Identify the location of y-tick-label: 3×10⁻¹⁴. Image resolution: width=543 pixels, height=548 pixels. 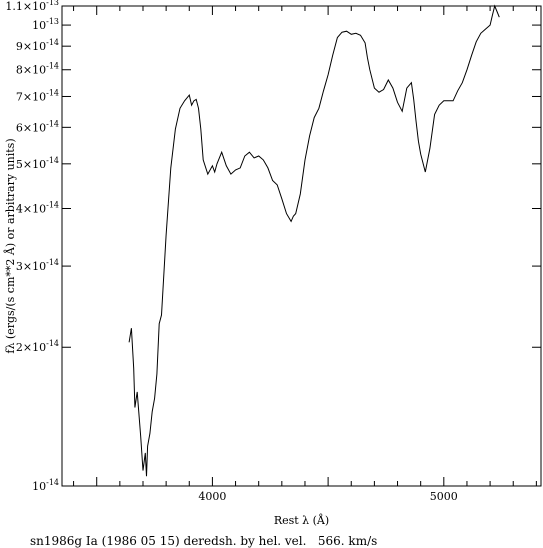
(37, 265).